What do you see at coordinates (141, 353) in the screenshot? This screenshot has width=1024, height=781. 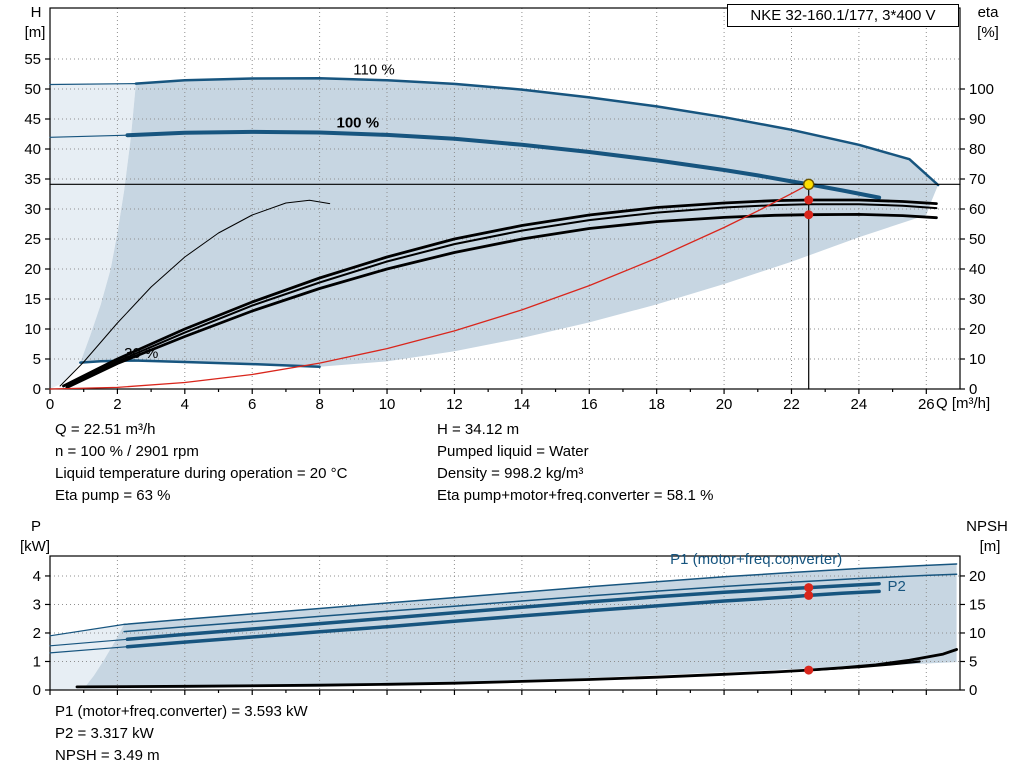 I see `curve-label: 30 %` at bounding box center [141, 353].